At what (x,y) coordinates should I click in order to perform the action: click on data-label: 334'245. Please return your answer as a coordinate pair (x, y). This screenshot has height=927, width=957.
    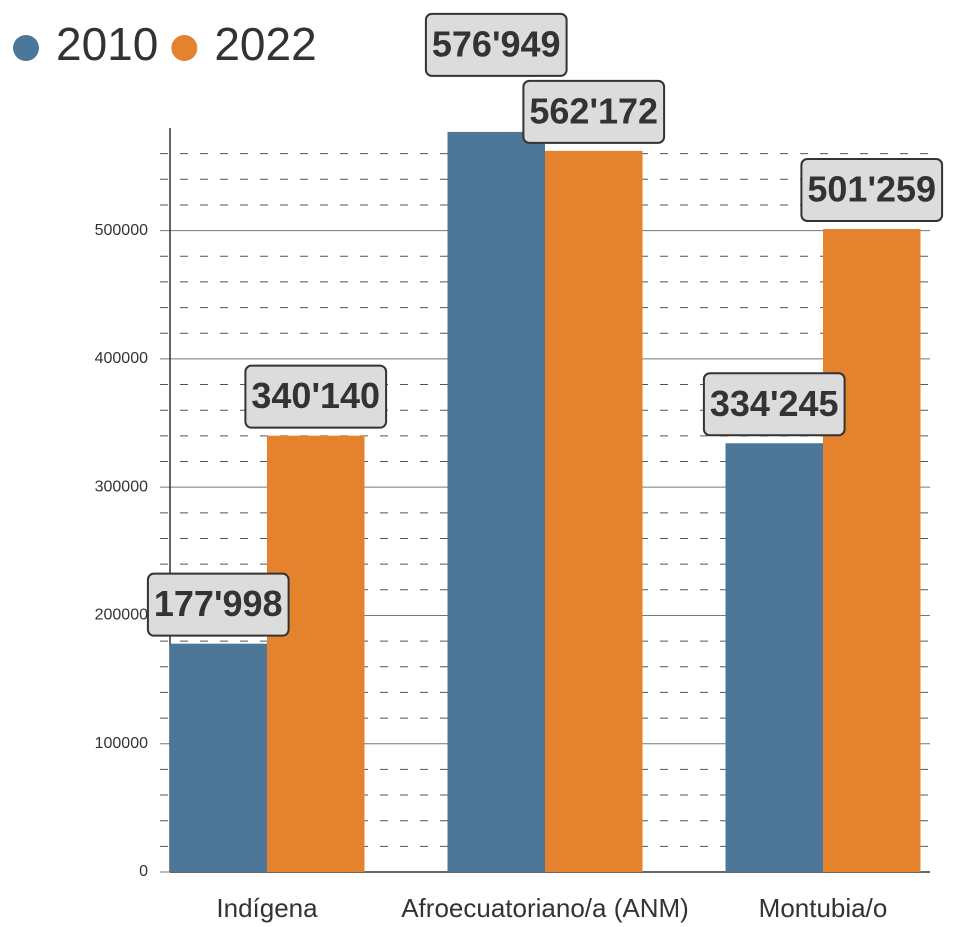
    Looking at the image, I should click on (774, 404).